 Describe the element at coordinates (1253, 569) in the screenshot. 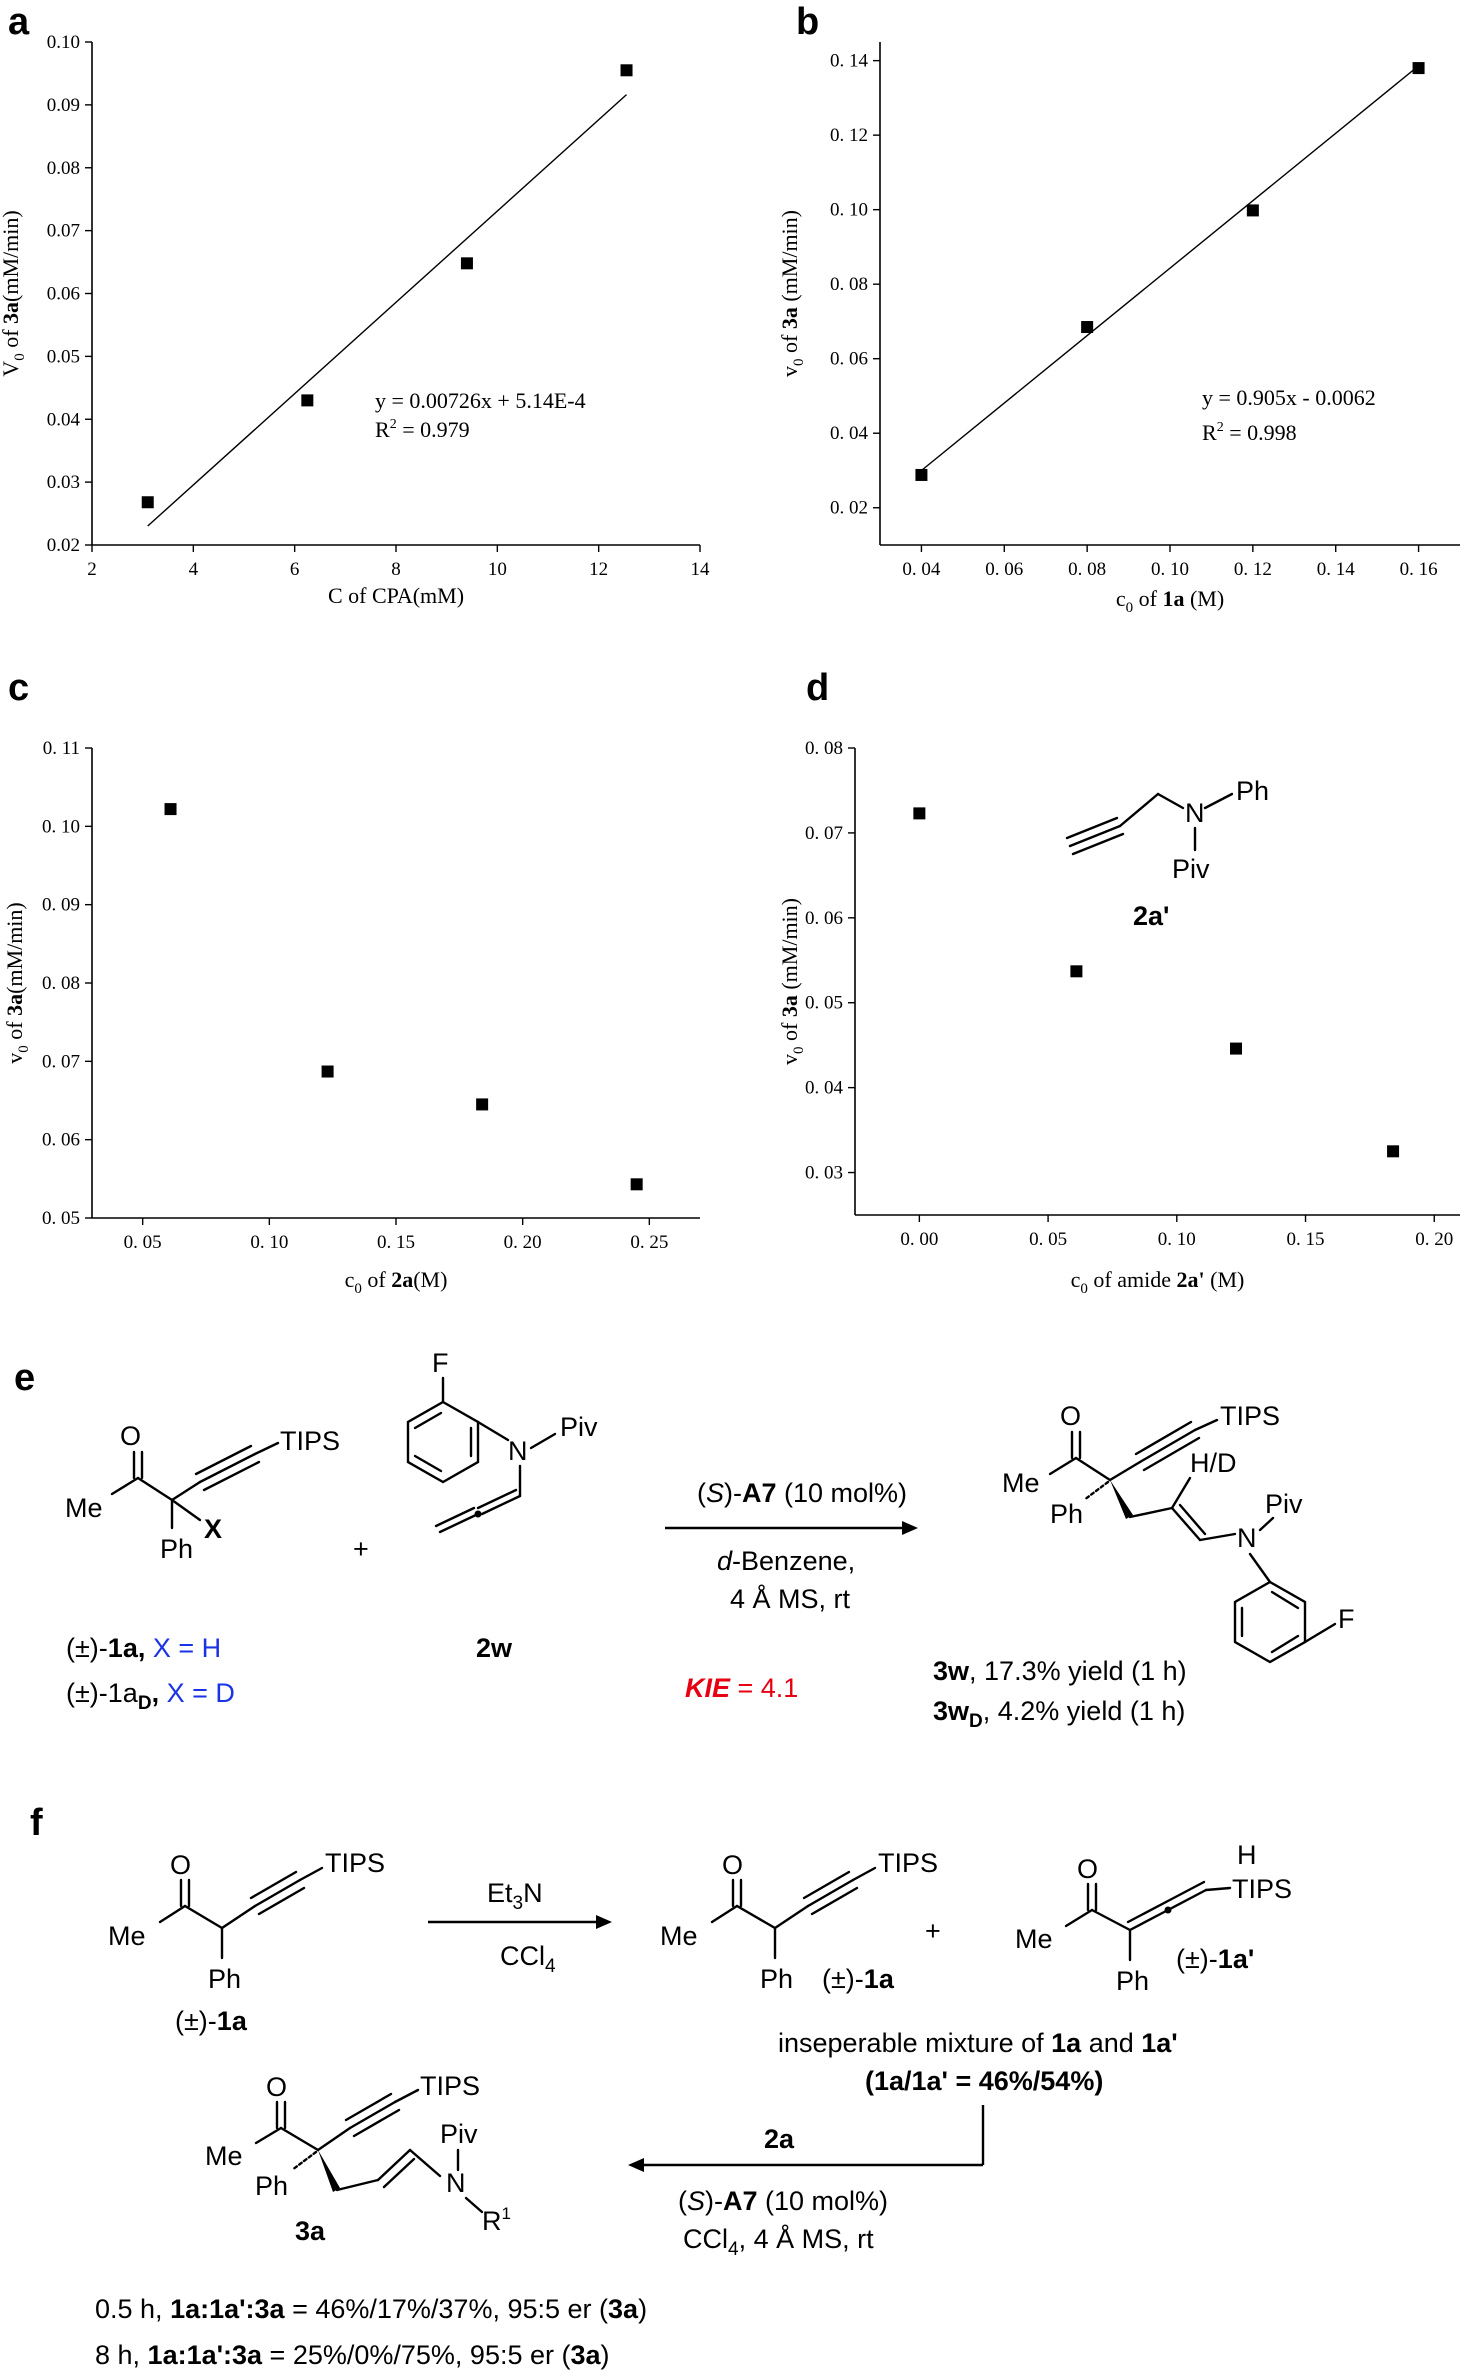

I see `x-tick-label: 0. 12` at that location.